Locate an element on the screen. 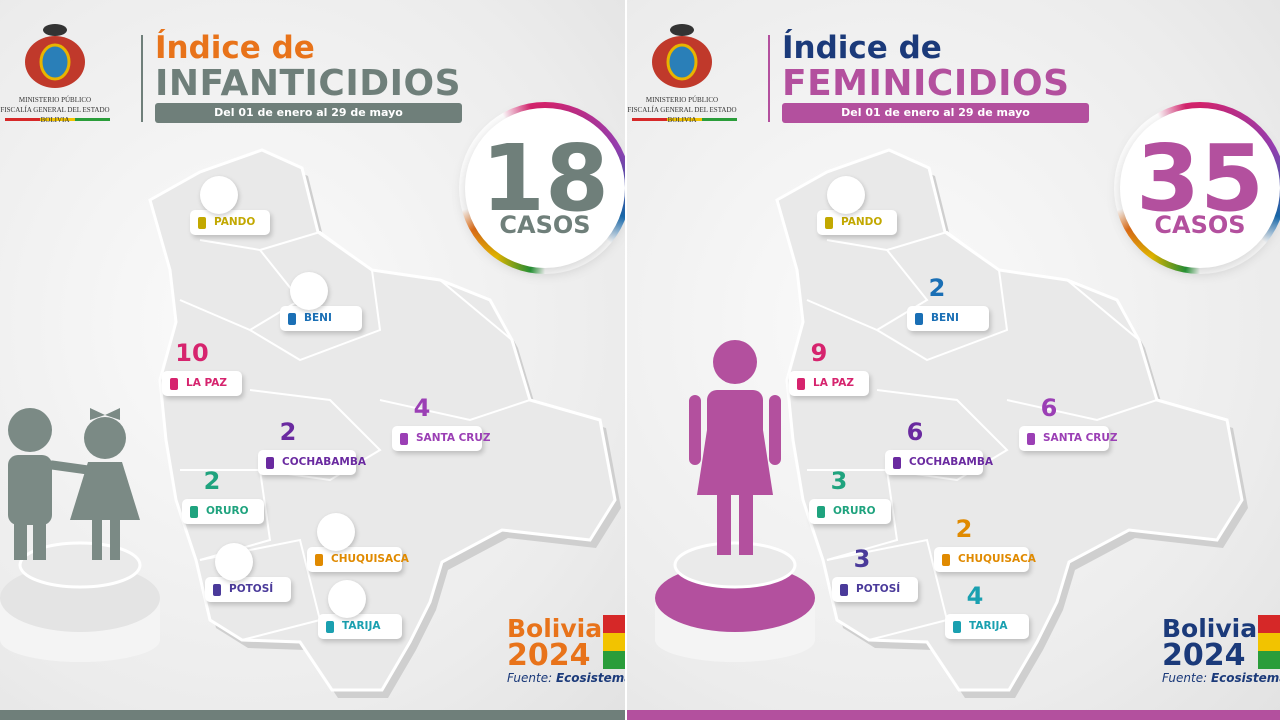 The width and height of the screenshot is (1280, 720). emblem-condor is located at coordinates (55, 30).